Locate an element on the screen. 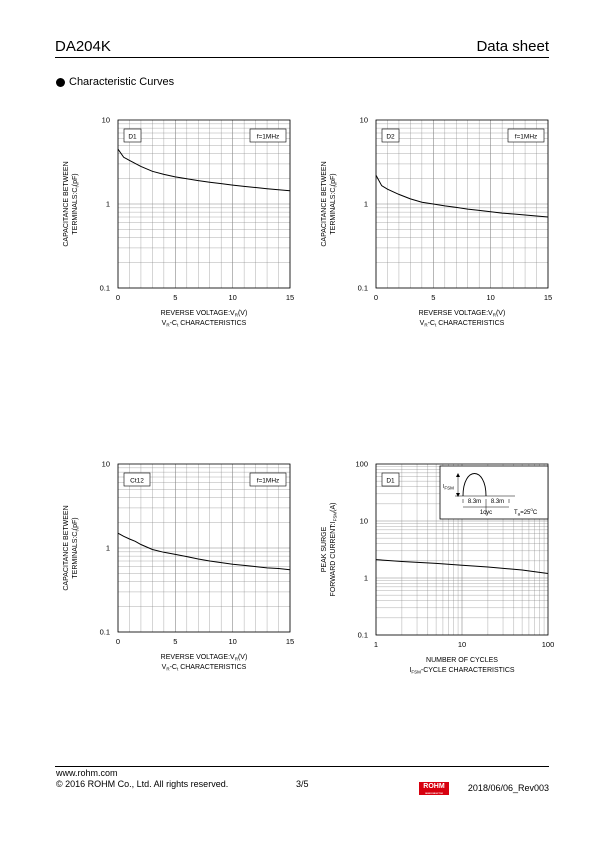  section-heading: Characteristic Curves is located at coordinates (115, 82).